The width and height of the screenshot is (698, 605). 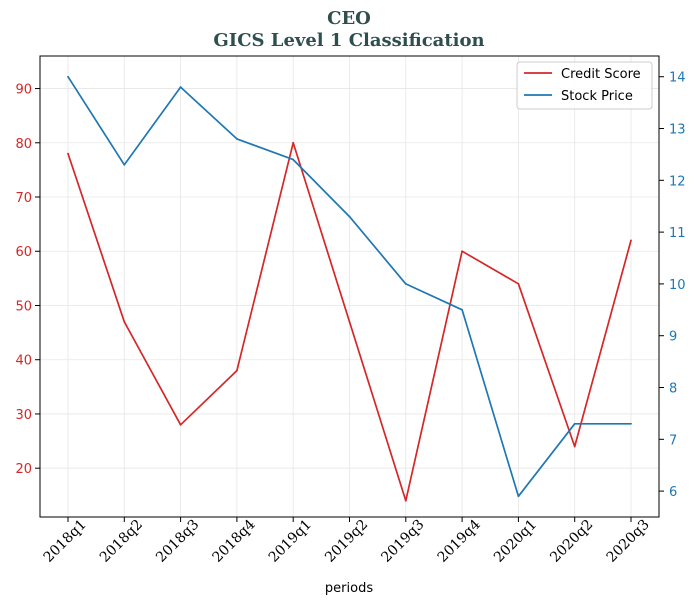 What do you see at coordinates (601, 74) in the screenshot?
I see `legend-label: Credit Score` at bounding box center [601, 74].